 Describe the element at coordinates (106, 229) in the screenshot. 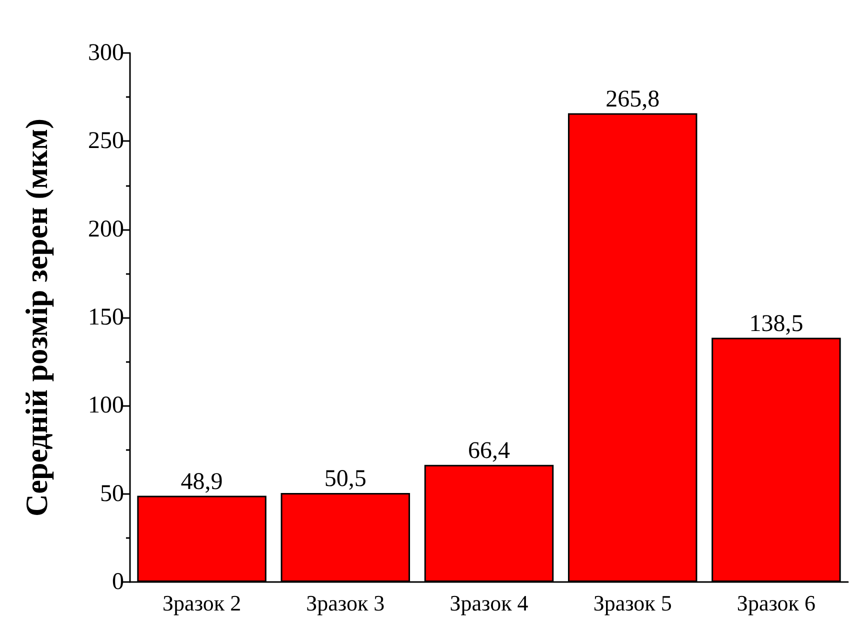

I see `y-tick-label: 200` at that location.